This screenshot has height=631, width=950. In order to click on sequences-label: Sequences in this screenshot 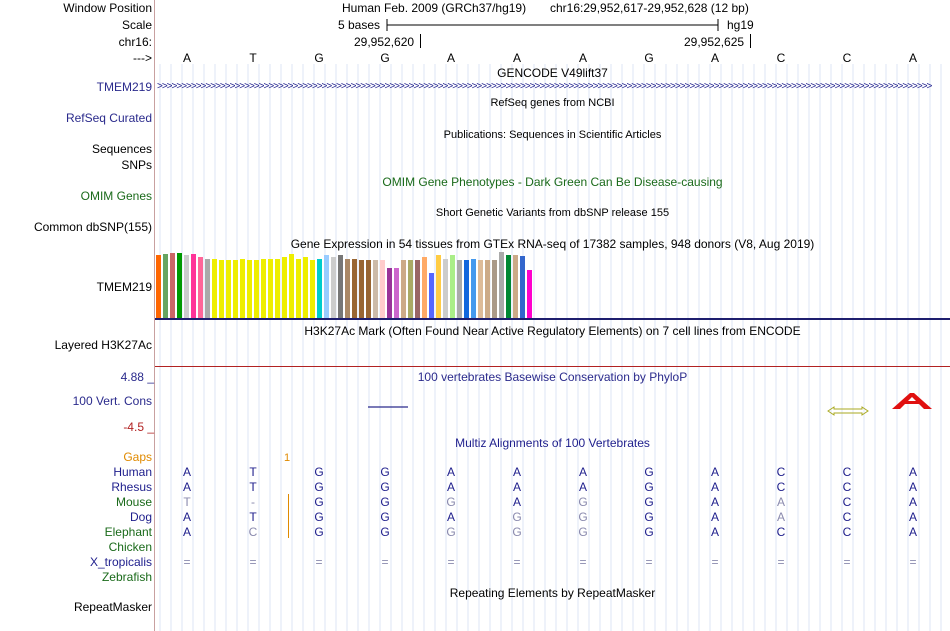, I will do `click(121, 149)`.